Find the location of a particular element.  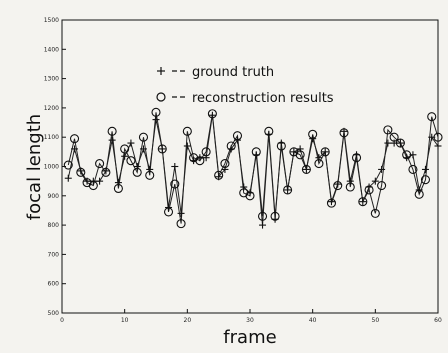

y-tick-label: 1100 is located at coordinates (51, 137).